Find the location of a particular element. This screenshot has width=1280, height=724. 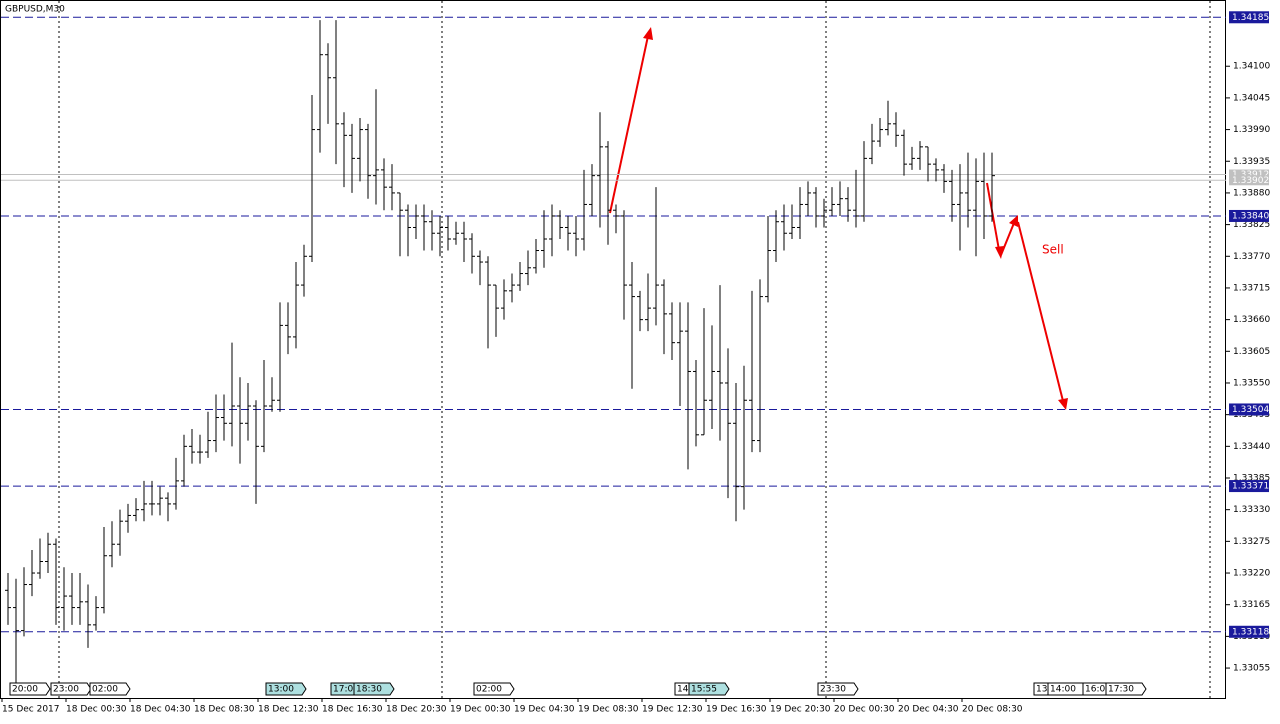

y-tick-label: 1.34045 is located at coordinates (1251, 98).